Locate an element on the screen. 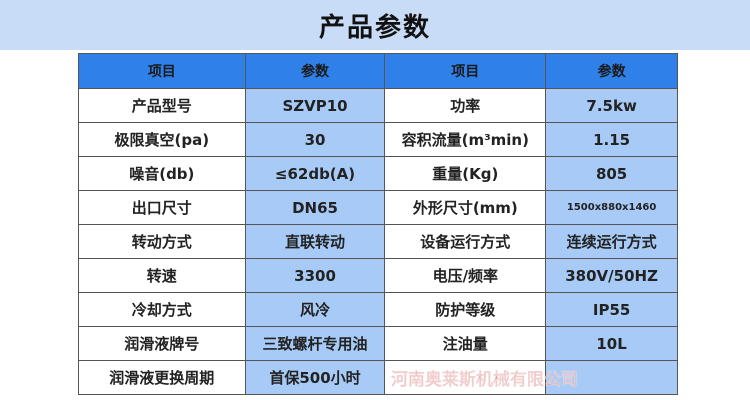 This screenshot has height=400, width=750. item-label: 转动方式 is located at coordinates (162, 241).